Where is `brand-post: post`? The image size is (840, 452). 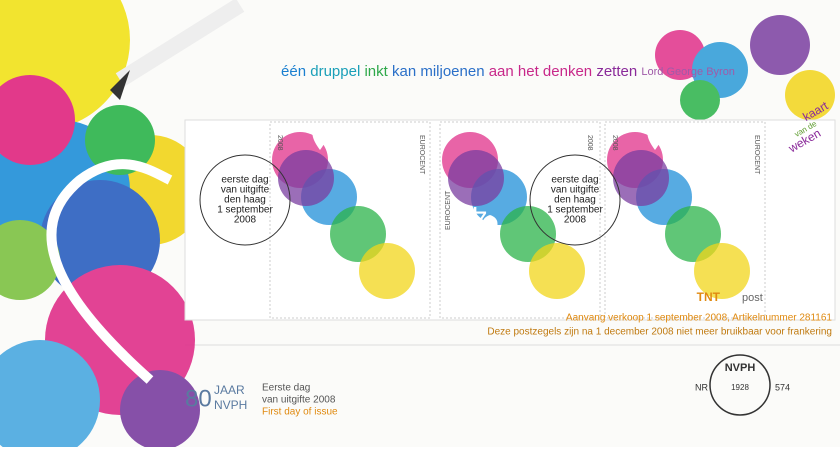 brand-post: post is located at coordinates (752, 298).